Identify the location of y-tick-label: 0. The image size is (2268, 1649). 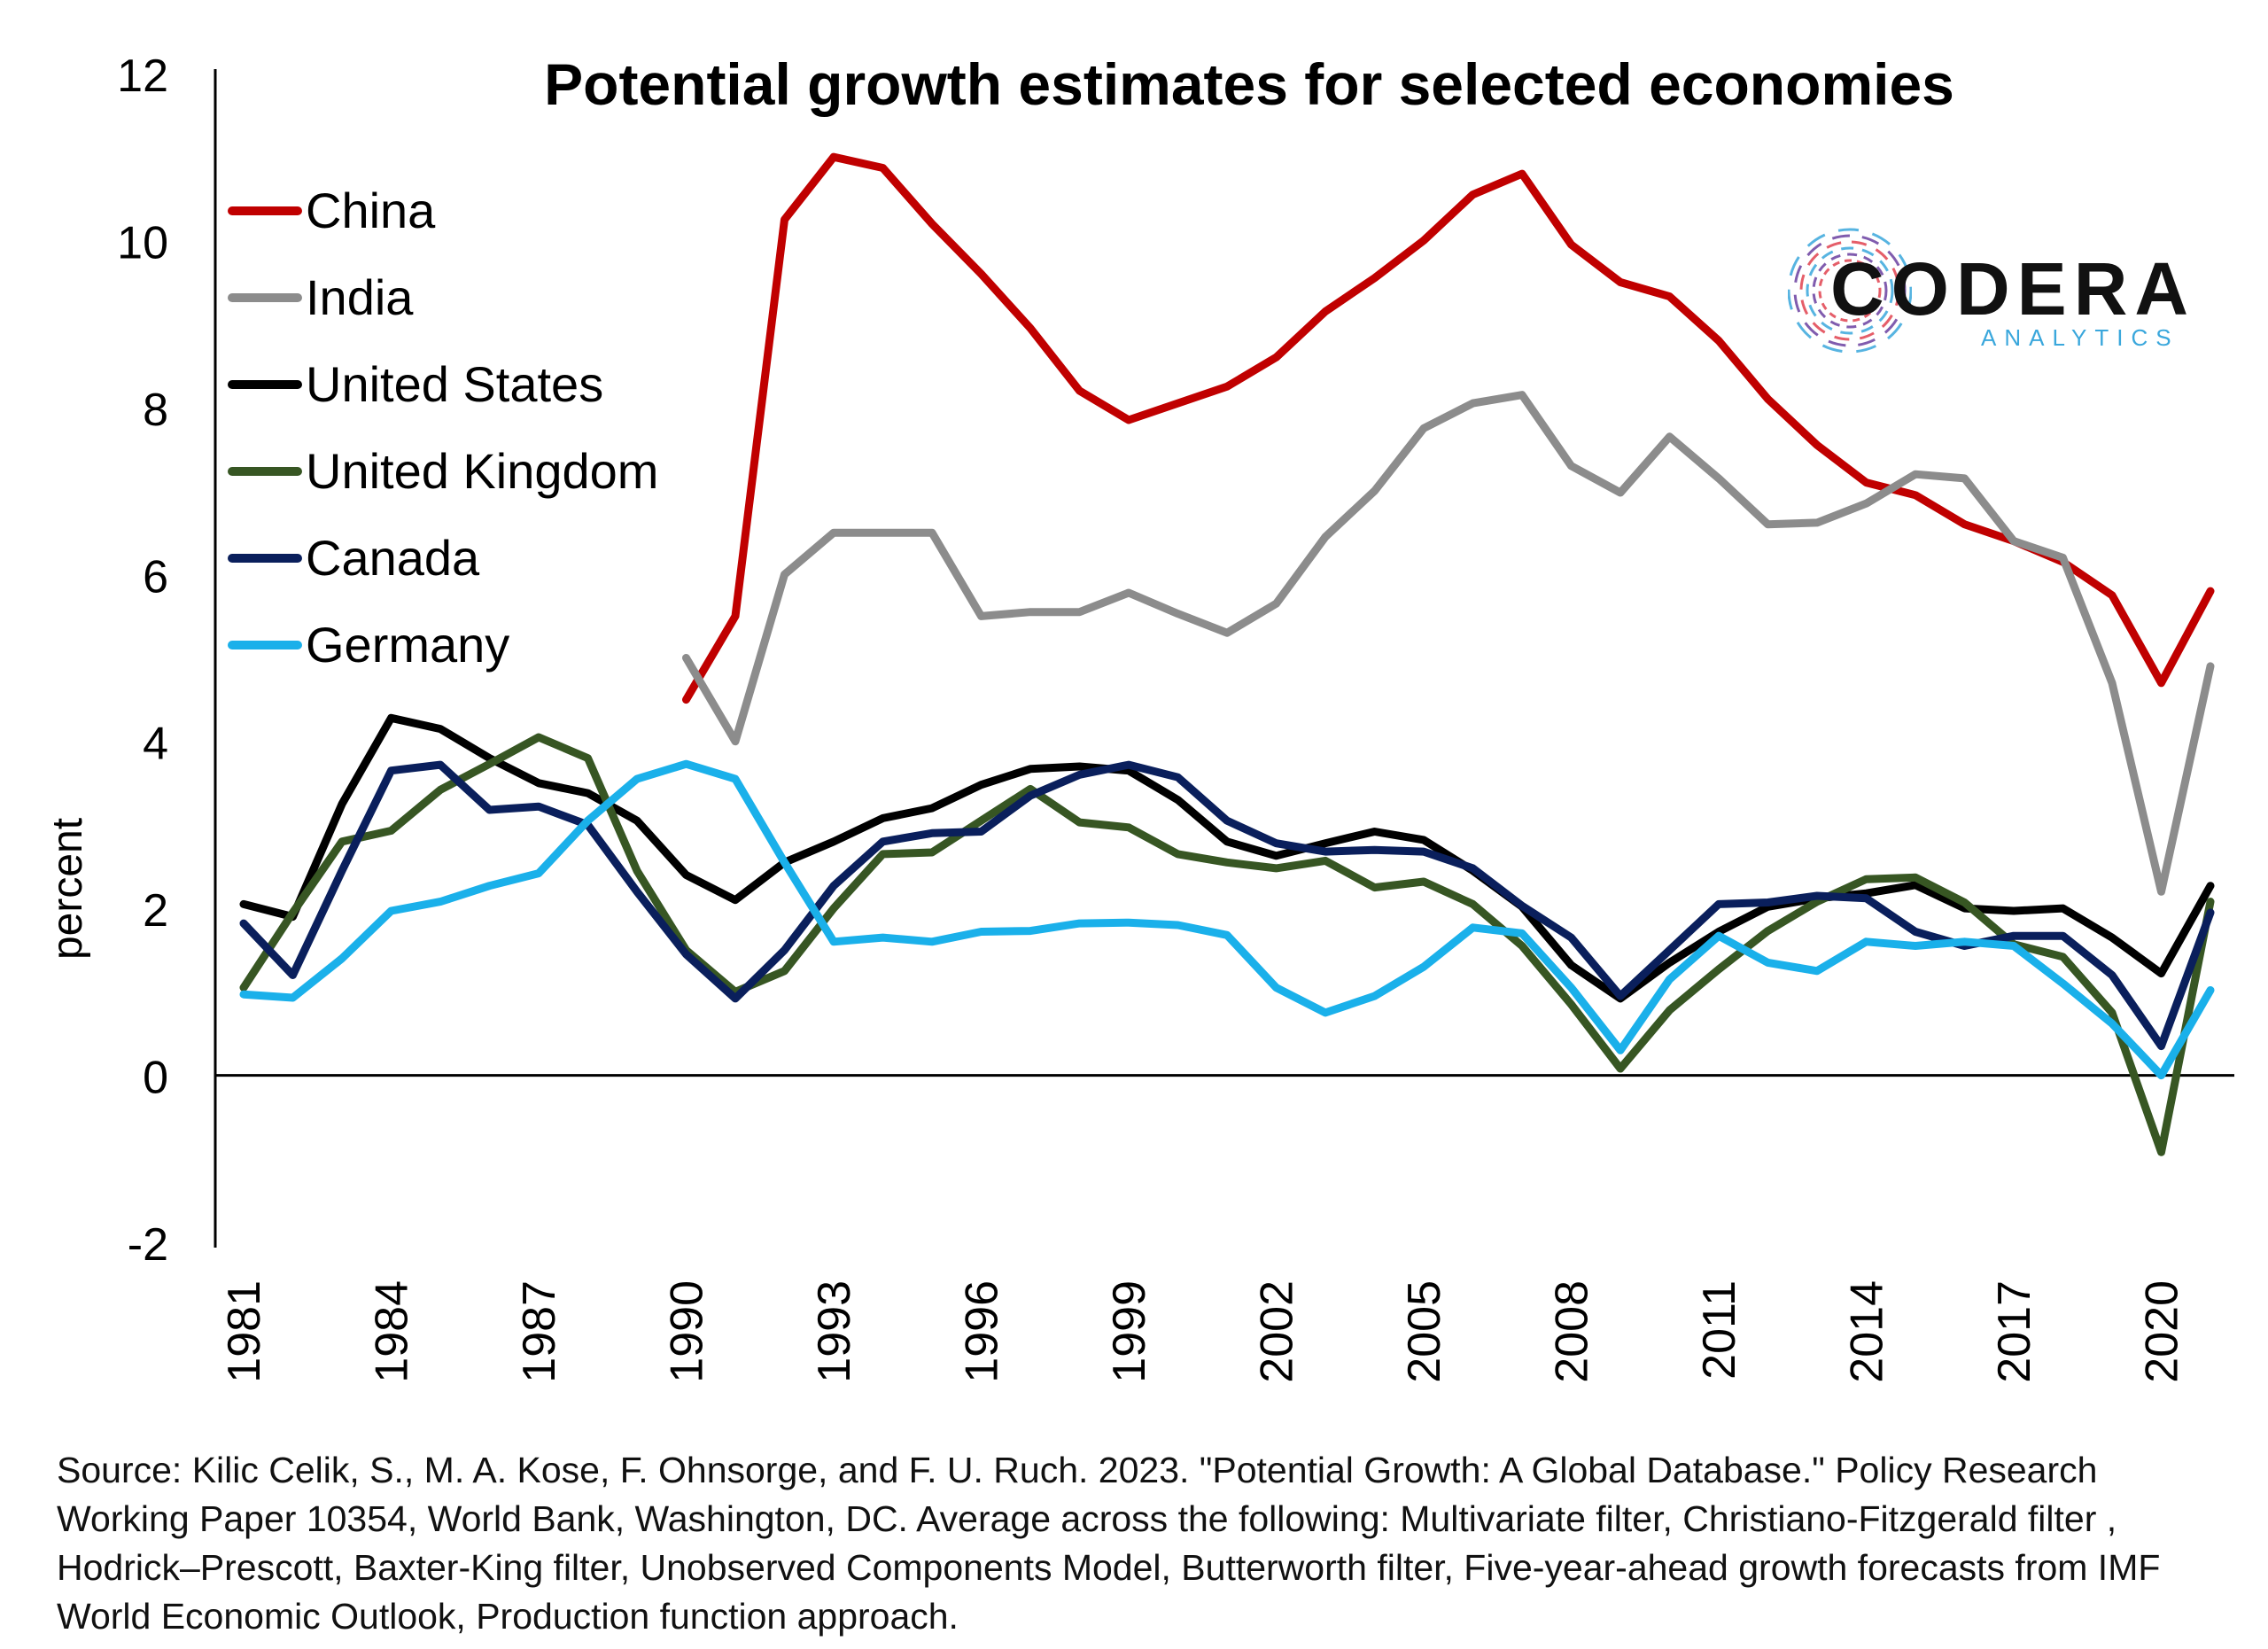
(155, 1078).